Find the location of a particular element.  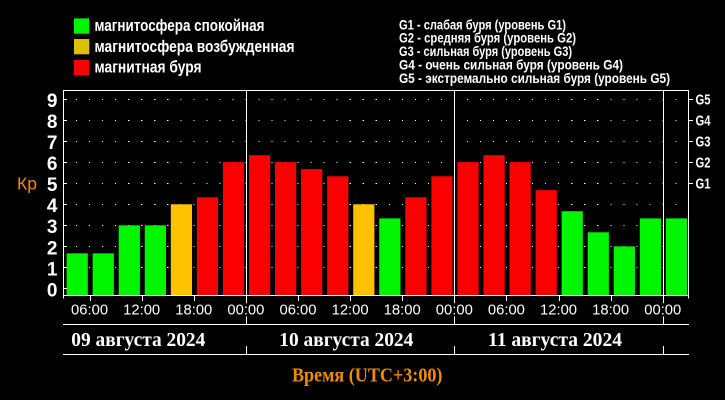

svg-text: 5 is located at coordinates (52, 185).